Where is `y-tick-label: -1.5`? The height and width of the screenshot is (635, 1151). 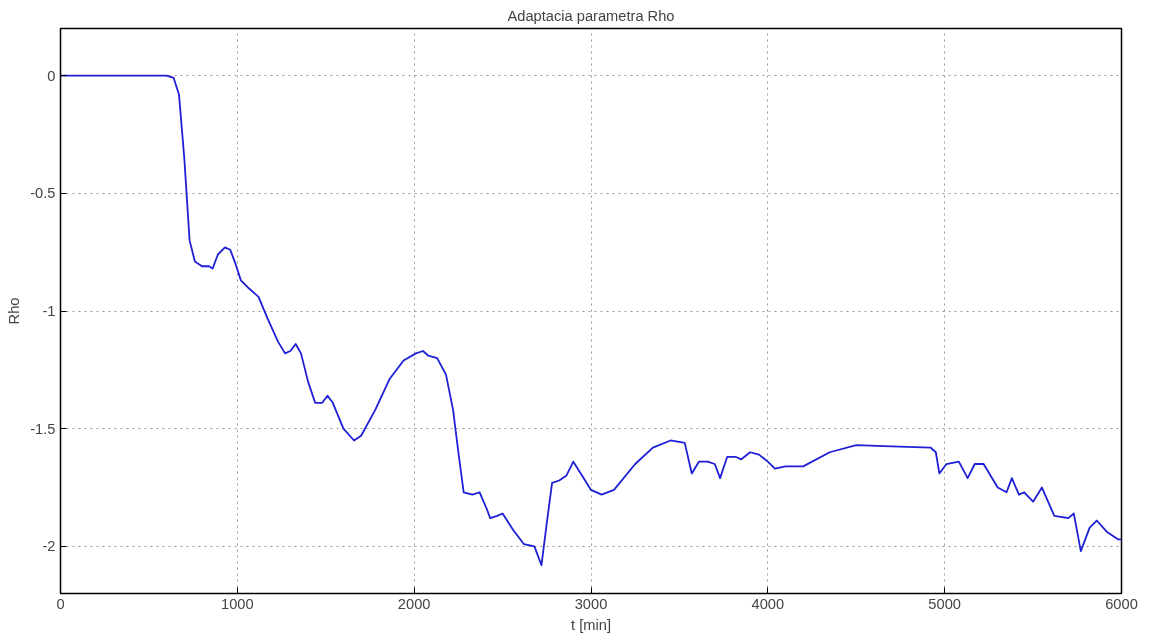
y-tick-label: -1.5 is located at coordinates (43, 428).